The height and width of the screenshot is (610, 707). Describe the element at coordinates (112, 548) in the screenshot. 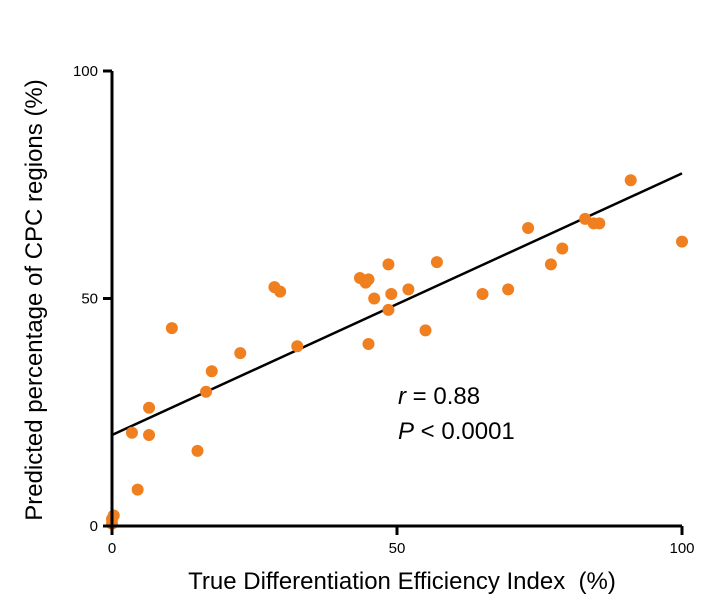

I see `x-tick-label-0: 0` at that location.